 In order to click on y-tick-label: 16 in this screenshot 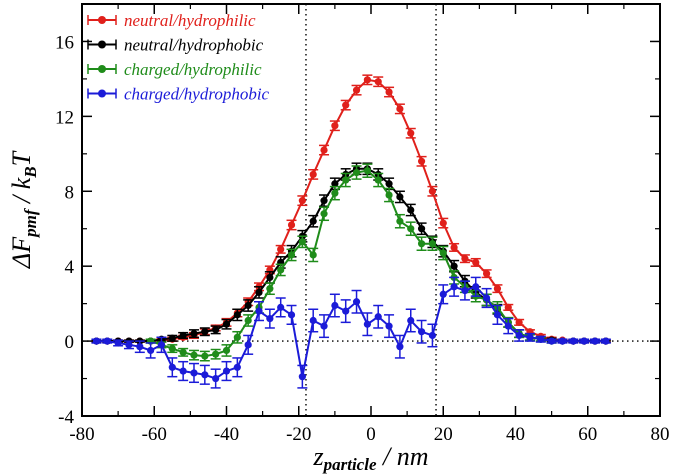, I will do `click(64, 42)`.